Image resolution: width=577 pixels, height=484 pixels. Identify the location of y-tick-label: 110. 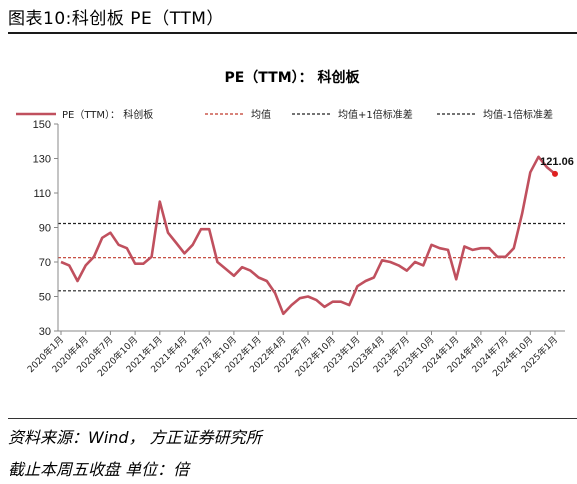
(42, 194).